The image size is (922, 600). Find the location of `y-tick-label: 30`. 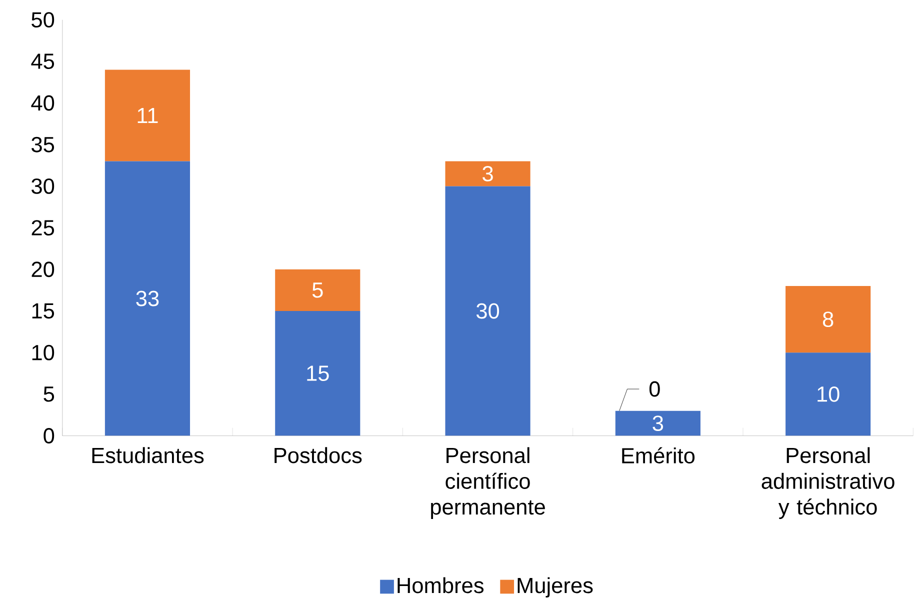

y-tick-label: 30 is located at coordinates (43, 186).